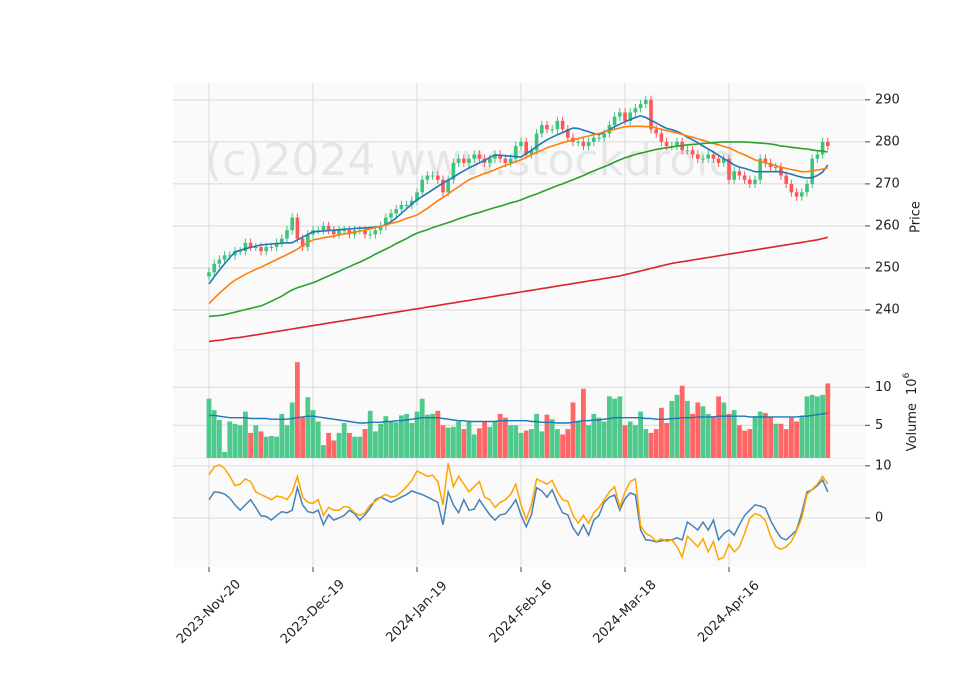 This screenshot has height=690, width=960. I want to click on price-axis-label: Price, so click(916, 217).